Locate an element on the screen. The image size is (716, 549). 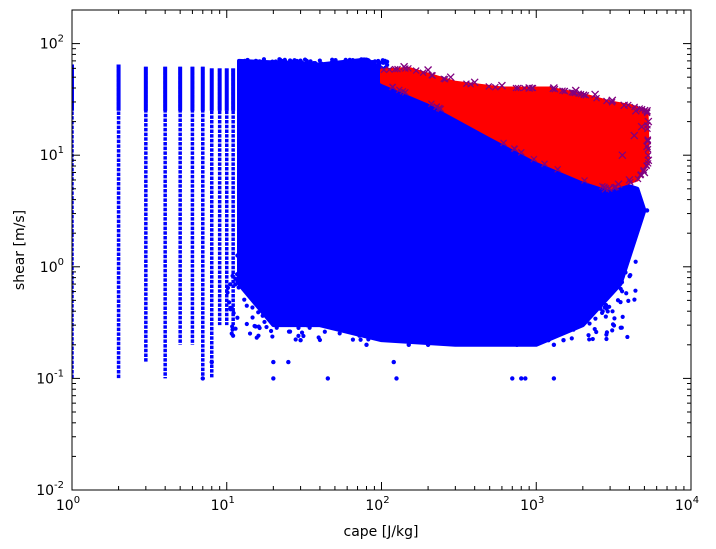
x-tick-label: 10⁰ is located at coordinates (68, 504).